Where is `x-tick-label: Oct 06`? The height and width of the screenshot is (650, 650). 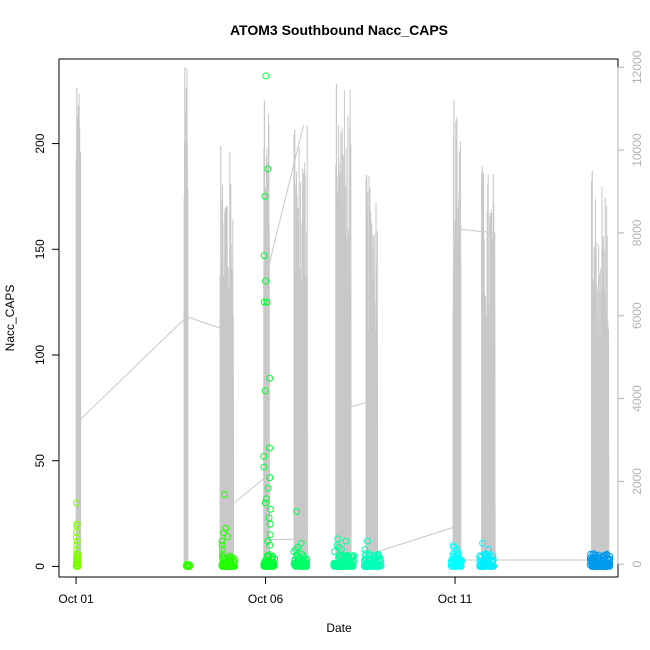
x-tick-label: Oct 06 is located at coordinates (266, 599).